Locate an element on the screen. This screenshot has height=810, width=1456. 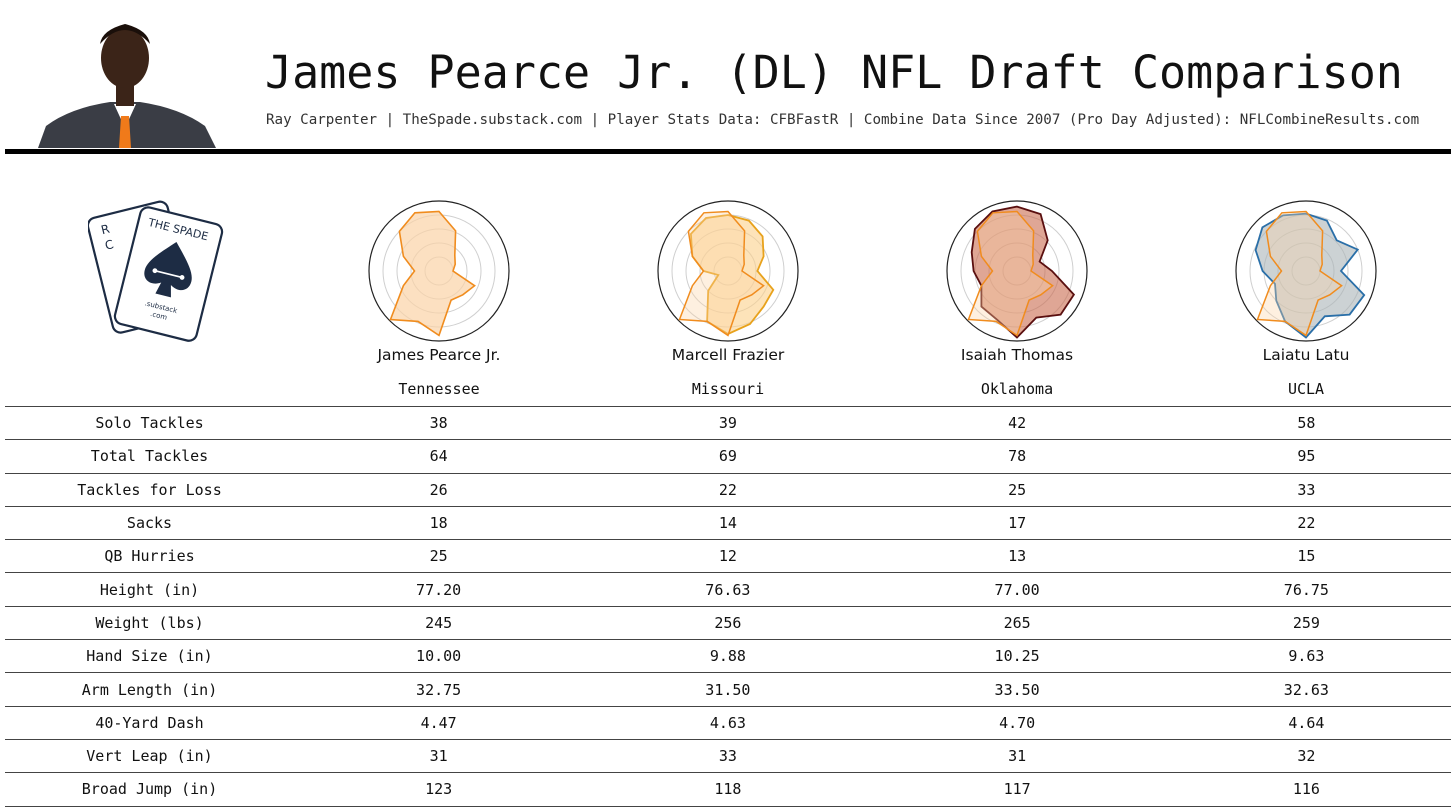
stat-label: Hand Size (in) is located at coordinates (149, 656).